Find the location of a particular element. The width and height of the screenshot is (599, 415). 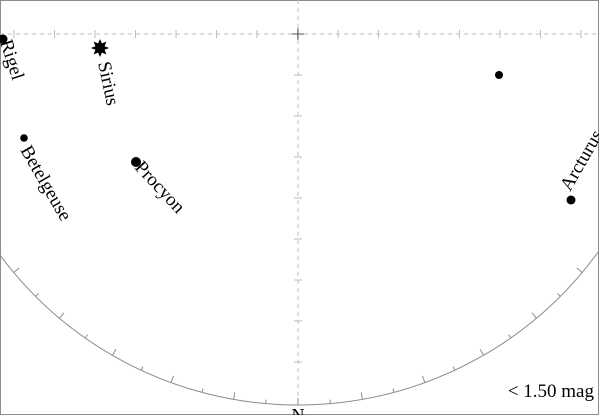

star-label-betelgeuse: Betelgeuse is located at coordinates (46, 183).